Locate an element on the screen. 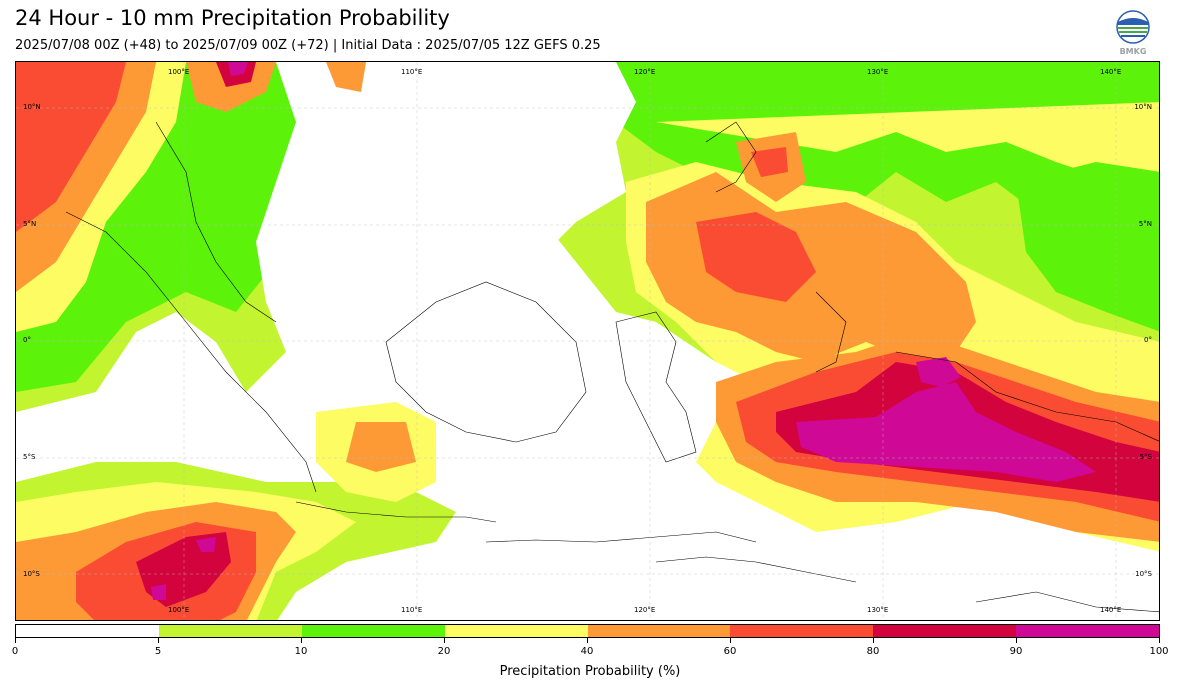 This screenshot has height=690, width=1180. lat-label-left: 10°N is located at coordinates (32, 107).